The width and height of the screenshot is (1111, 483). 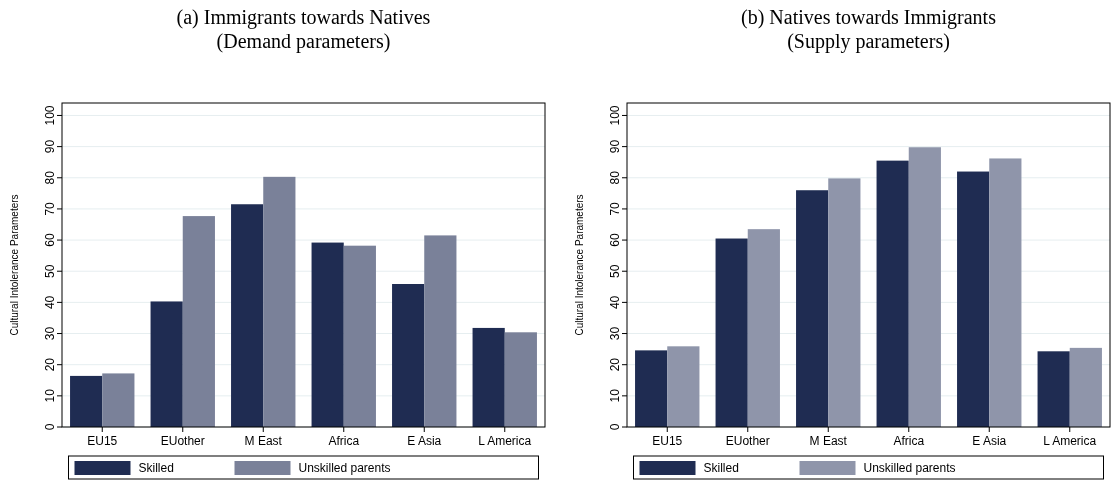 What do you see at coordinates (303, 17) in the screenshot?
I see `chart-title: (a) Immigrants towards Natives` at bounding box center [303, 17].